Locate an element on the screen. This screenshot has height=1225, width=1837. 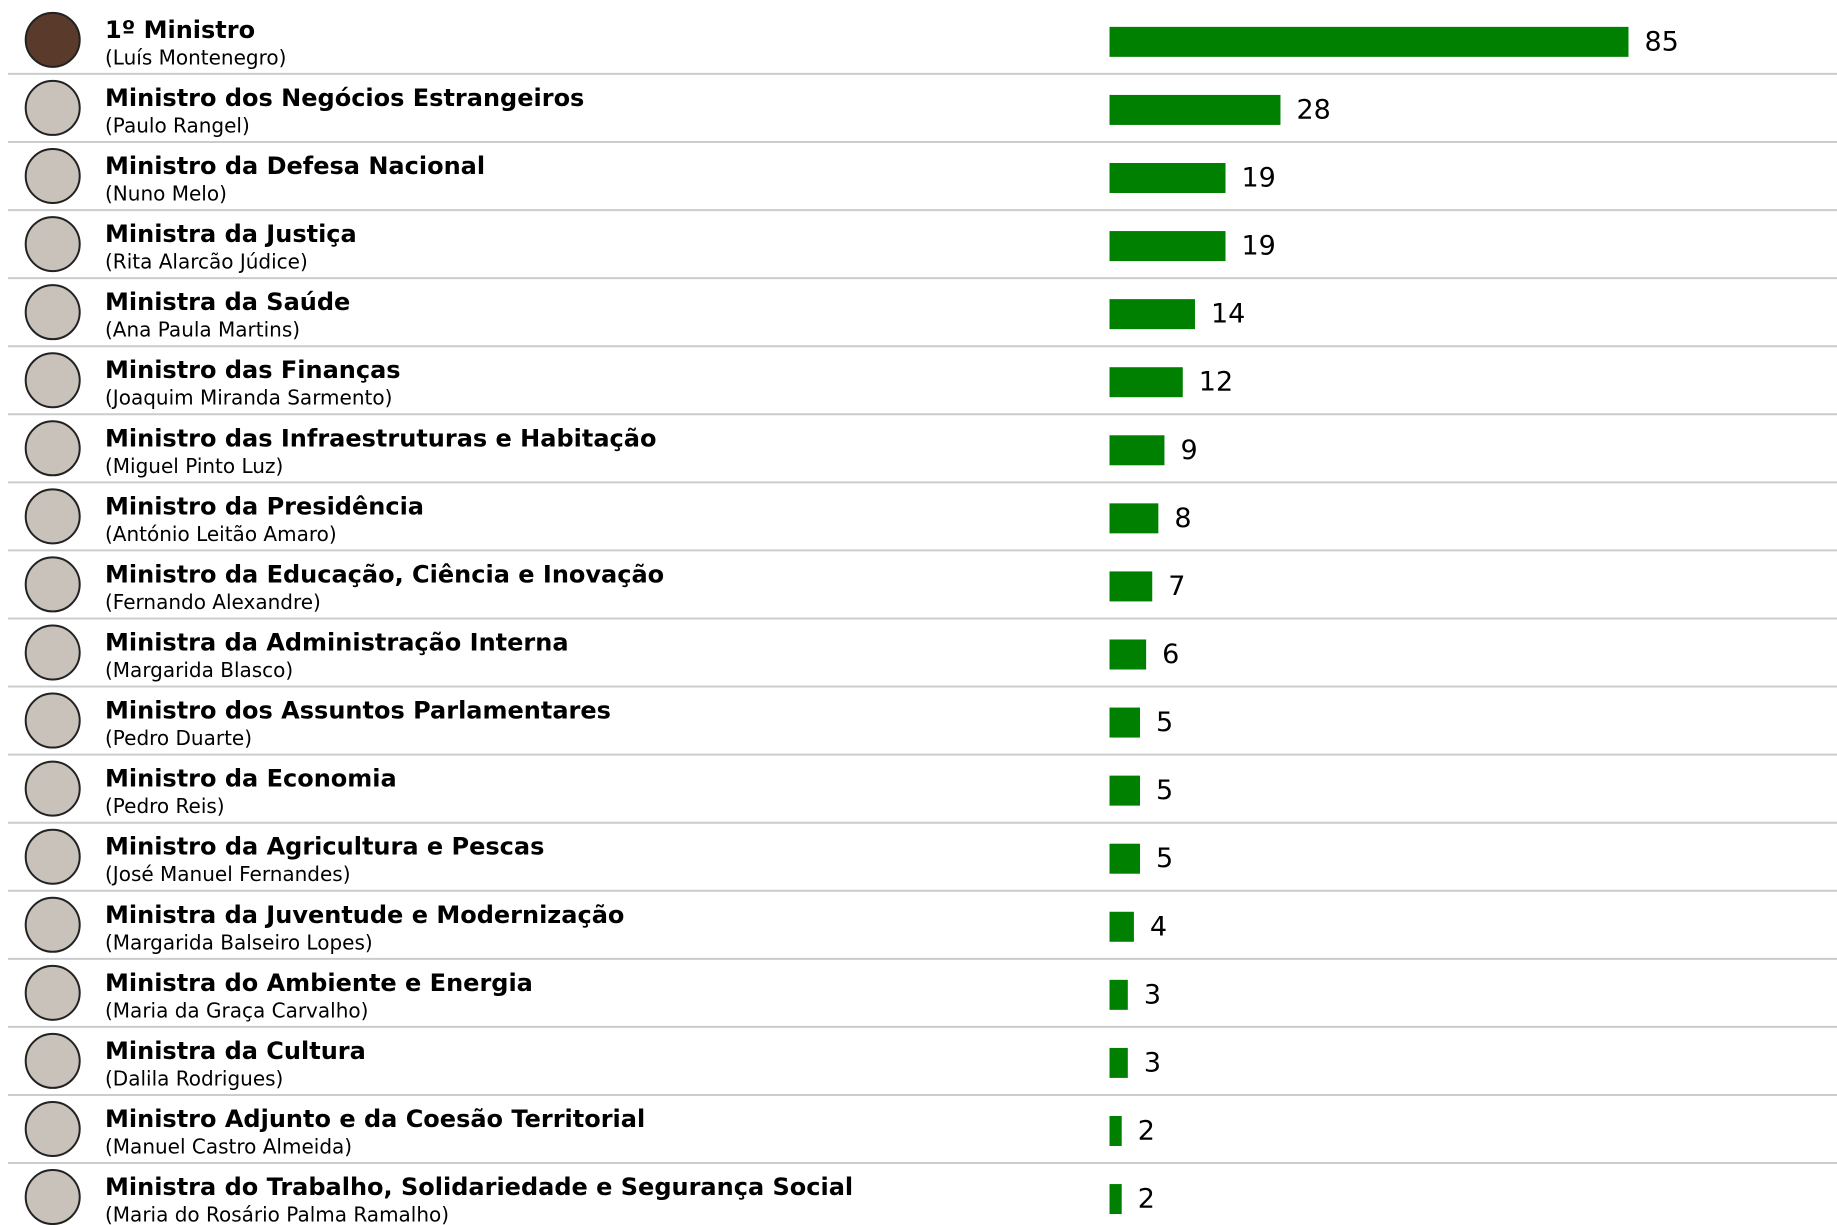
person-label: (Miguel Pinto Luz) is located at coordinates (194, 466).